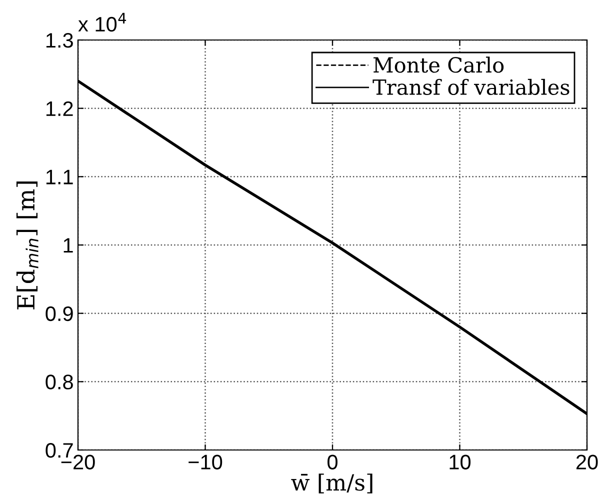 Image resolution: width=602 pixels, height=496 pixels. What do you see at coordinates (439, 64) in the screenshot?
I see `legend-label: Monte Carlo` at bounding box center [439, 64].